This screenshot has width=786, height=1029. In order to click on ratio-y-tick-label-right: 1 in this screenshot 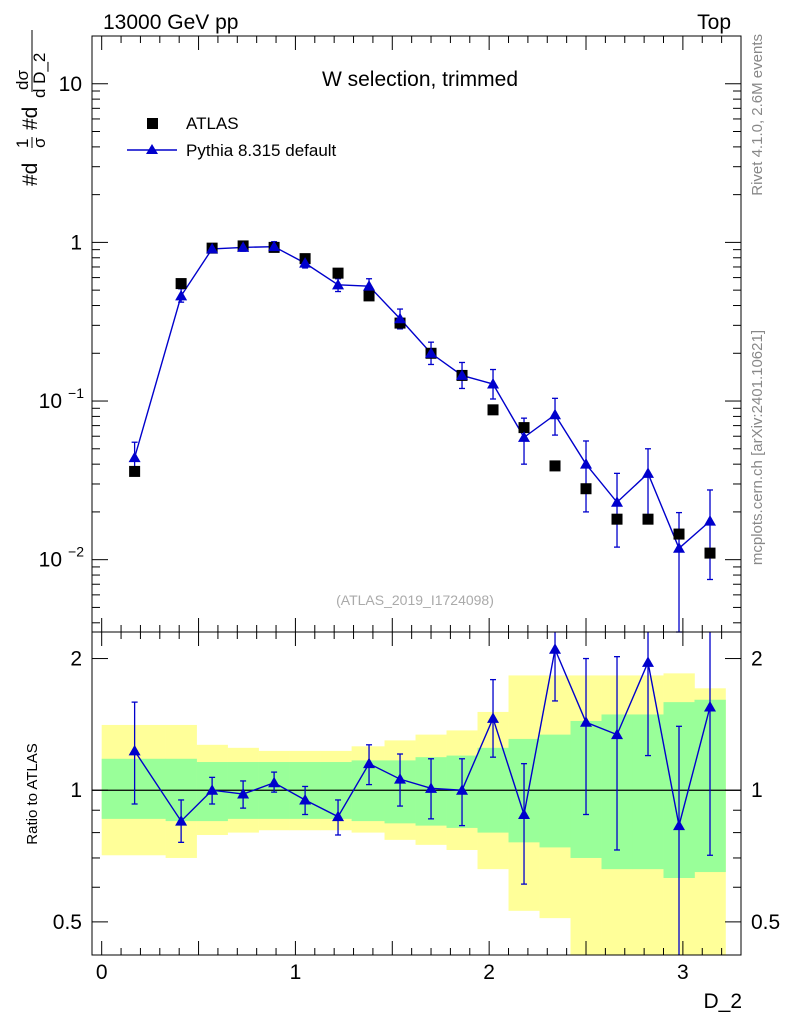, I will do `click(757, 790)`.